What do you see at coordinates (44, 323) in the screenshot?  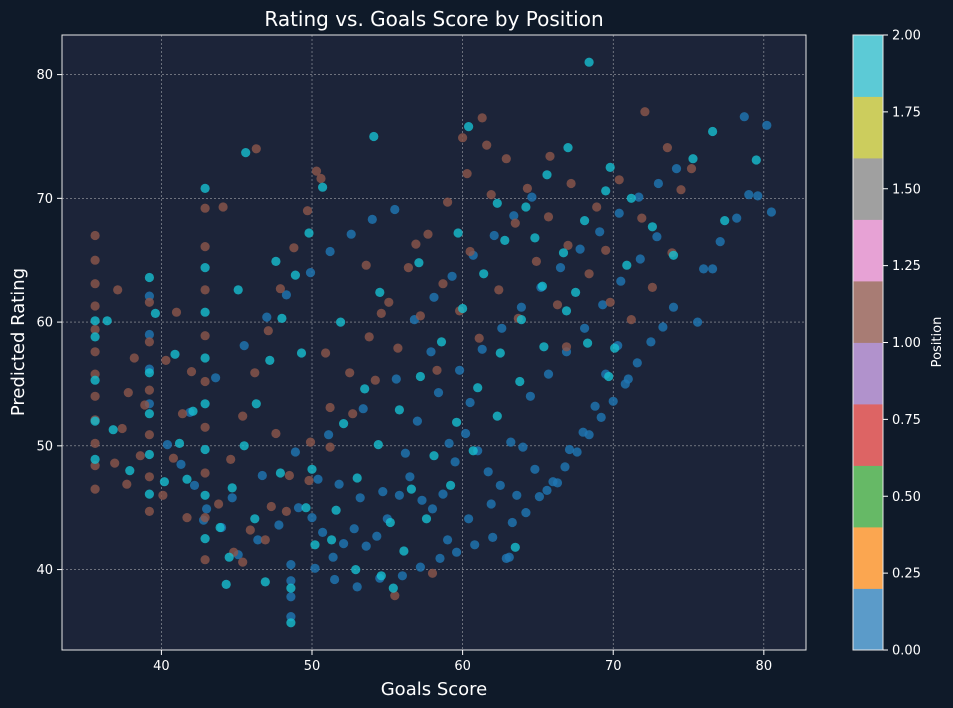 I see `y-tick-label: 60` at bounding box center [44, 323].